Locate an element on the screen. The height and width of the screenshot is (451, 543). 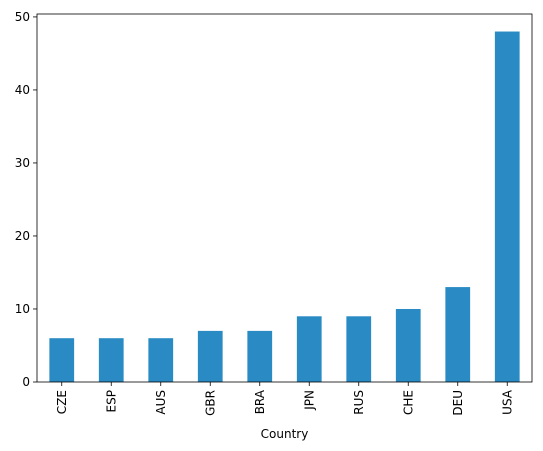
x-tick-label: ESP is located at coordinates (111, 401).